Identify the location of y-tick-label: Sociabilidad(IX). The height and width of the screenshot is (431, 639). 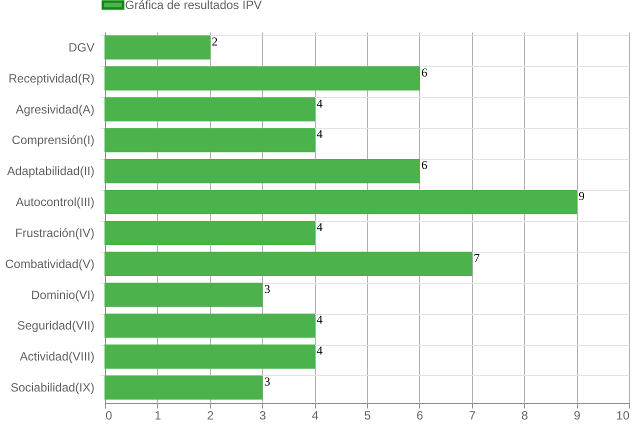
(52, 387).